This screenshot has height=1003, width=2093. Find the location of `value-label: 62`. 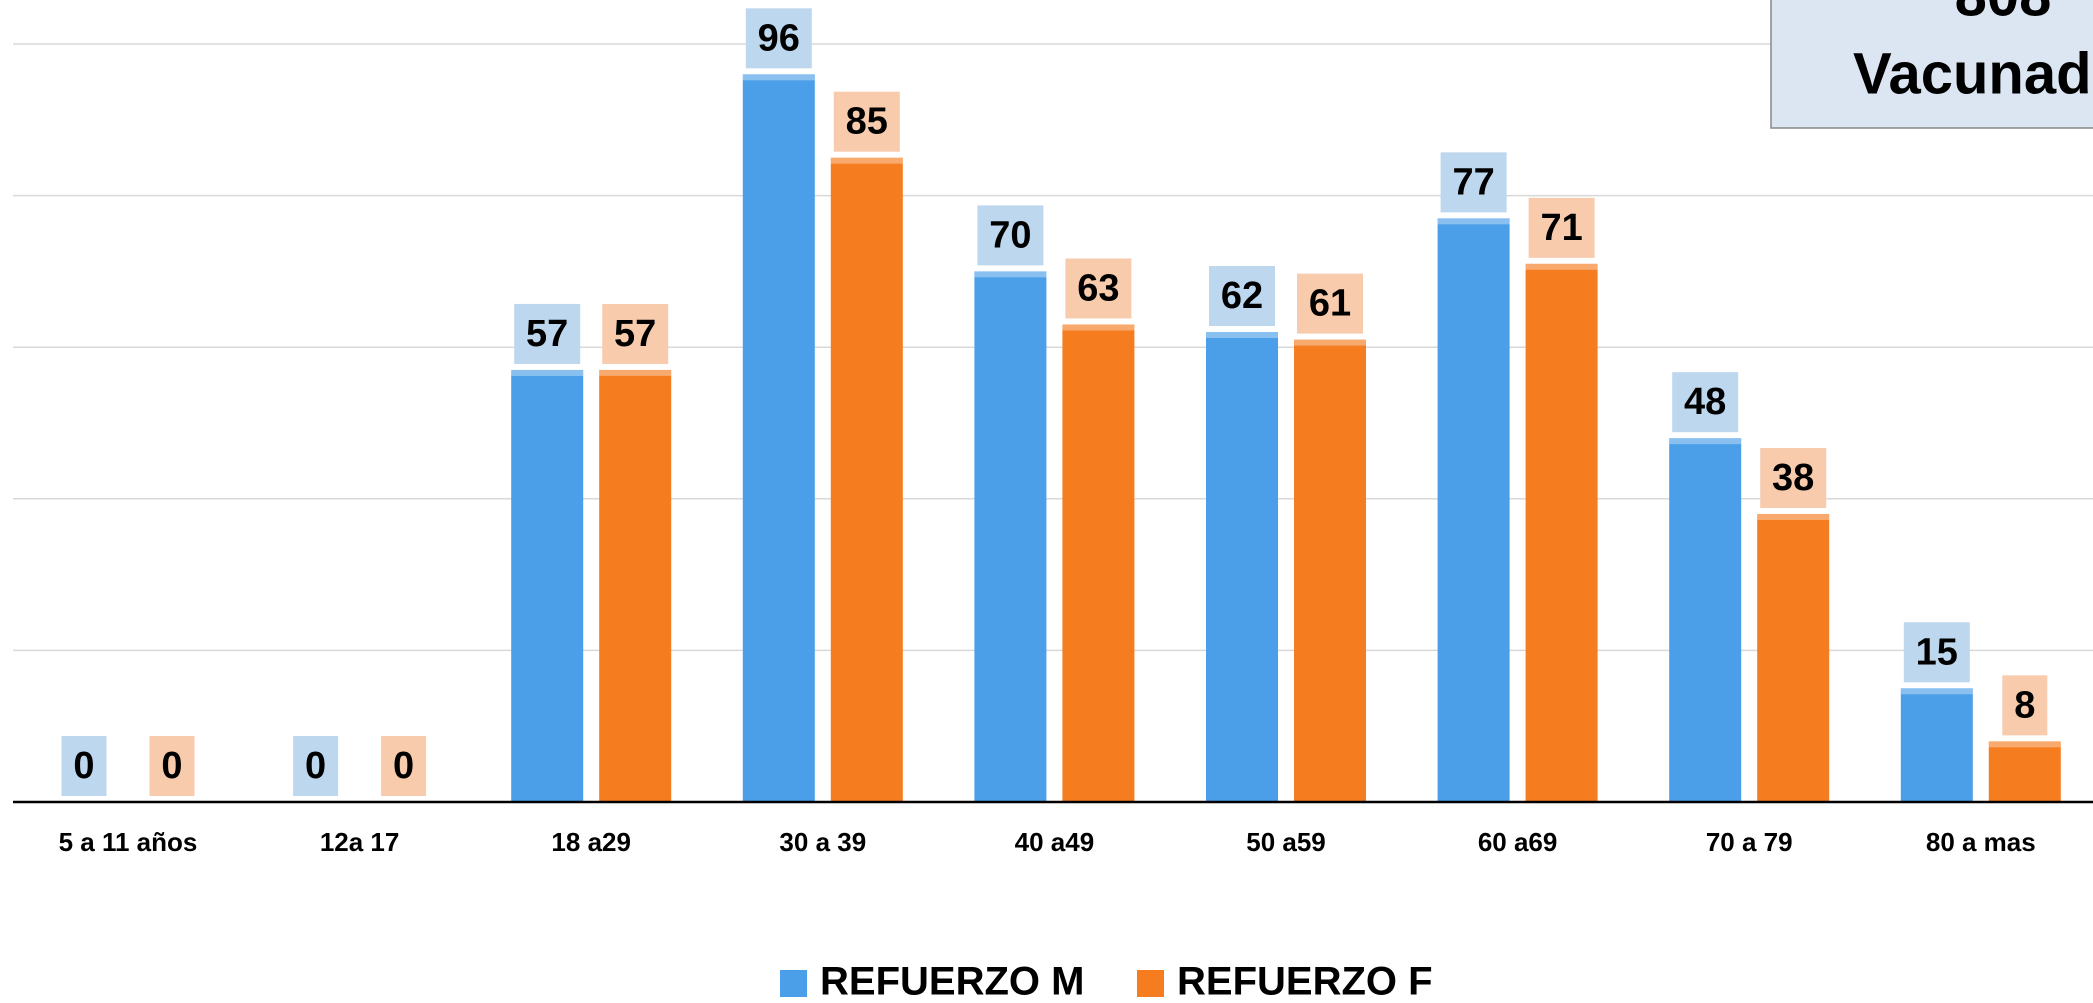

value-label: 62 is located at coordinates (1242, 296).